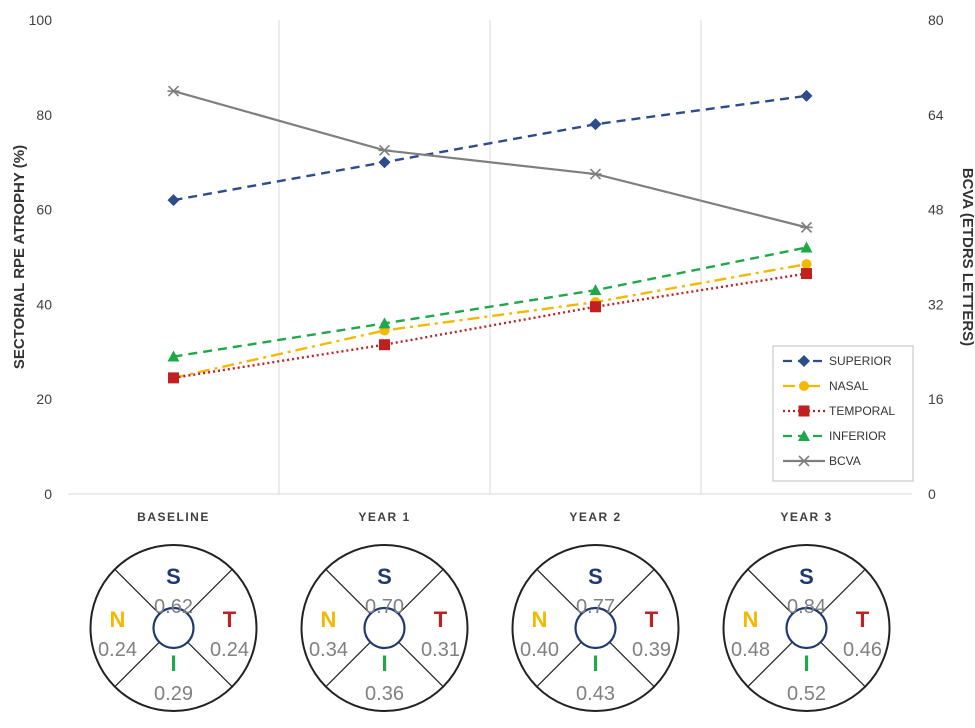  I want to click on period-label: YEAR 2, so click(595, 517).